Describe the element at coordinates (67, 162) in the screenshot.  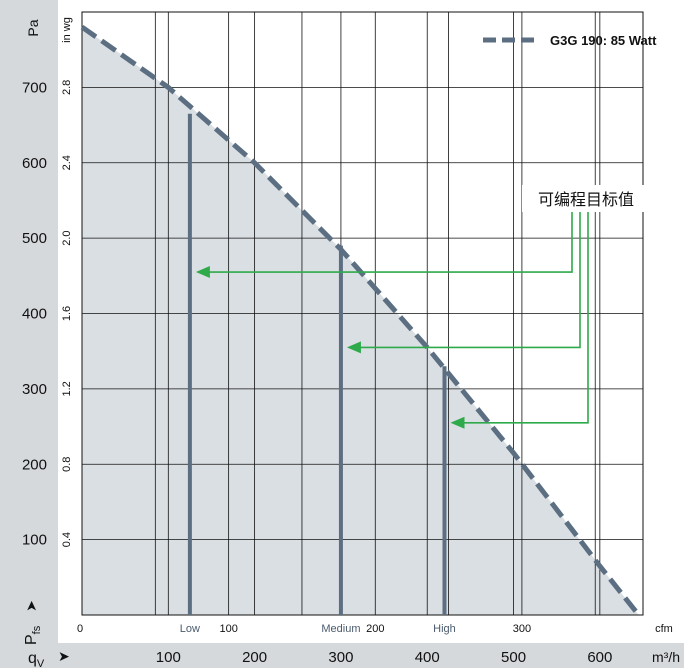
I see `y-tick-inwg: 2.4` at that location.